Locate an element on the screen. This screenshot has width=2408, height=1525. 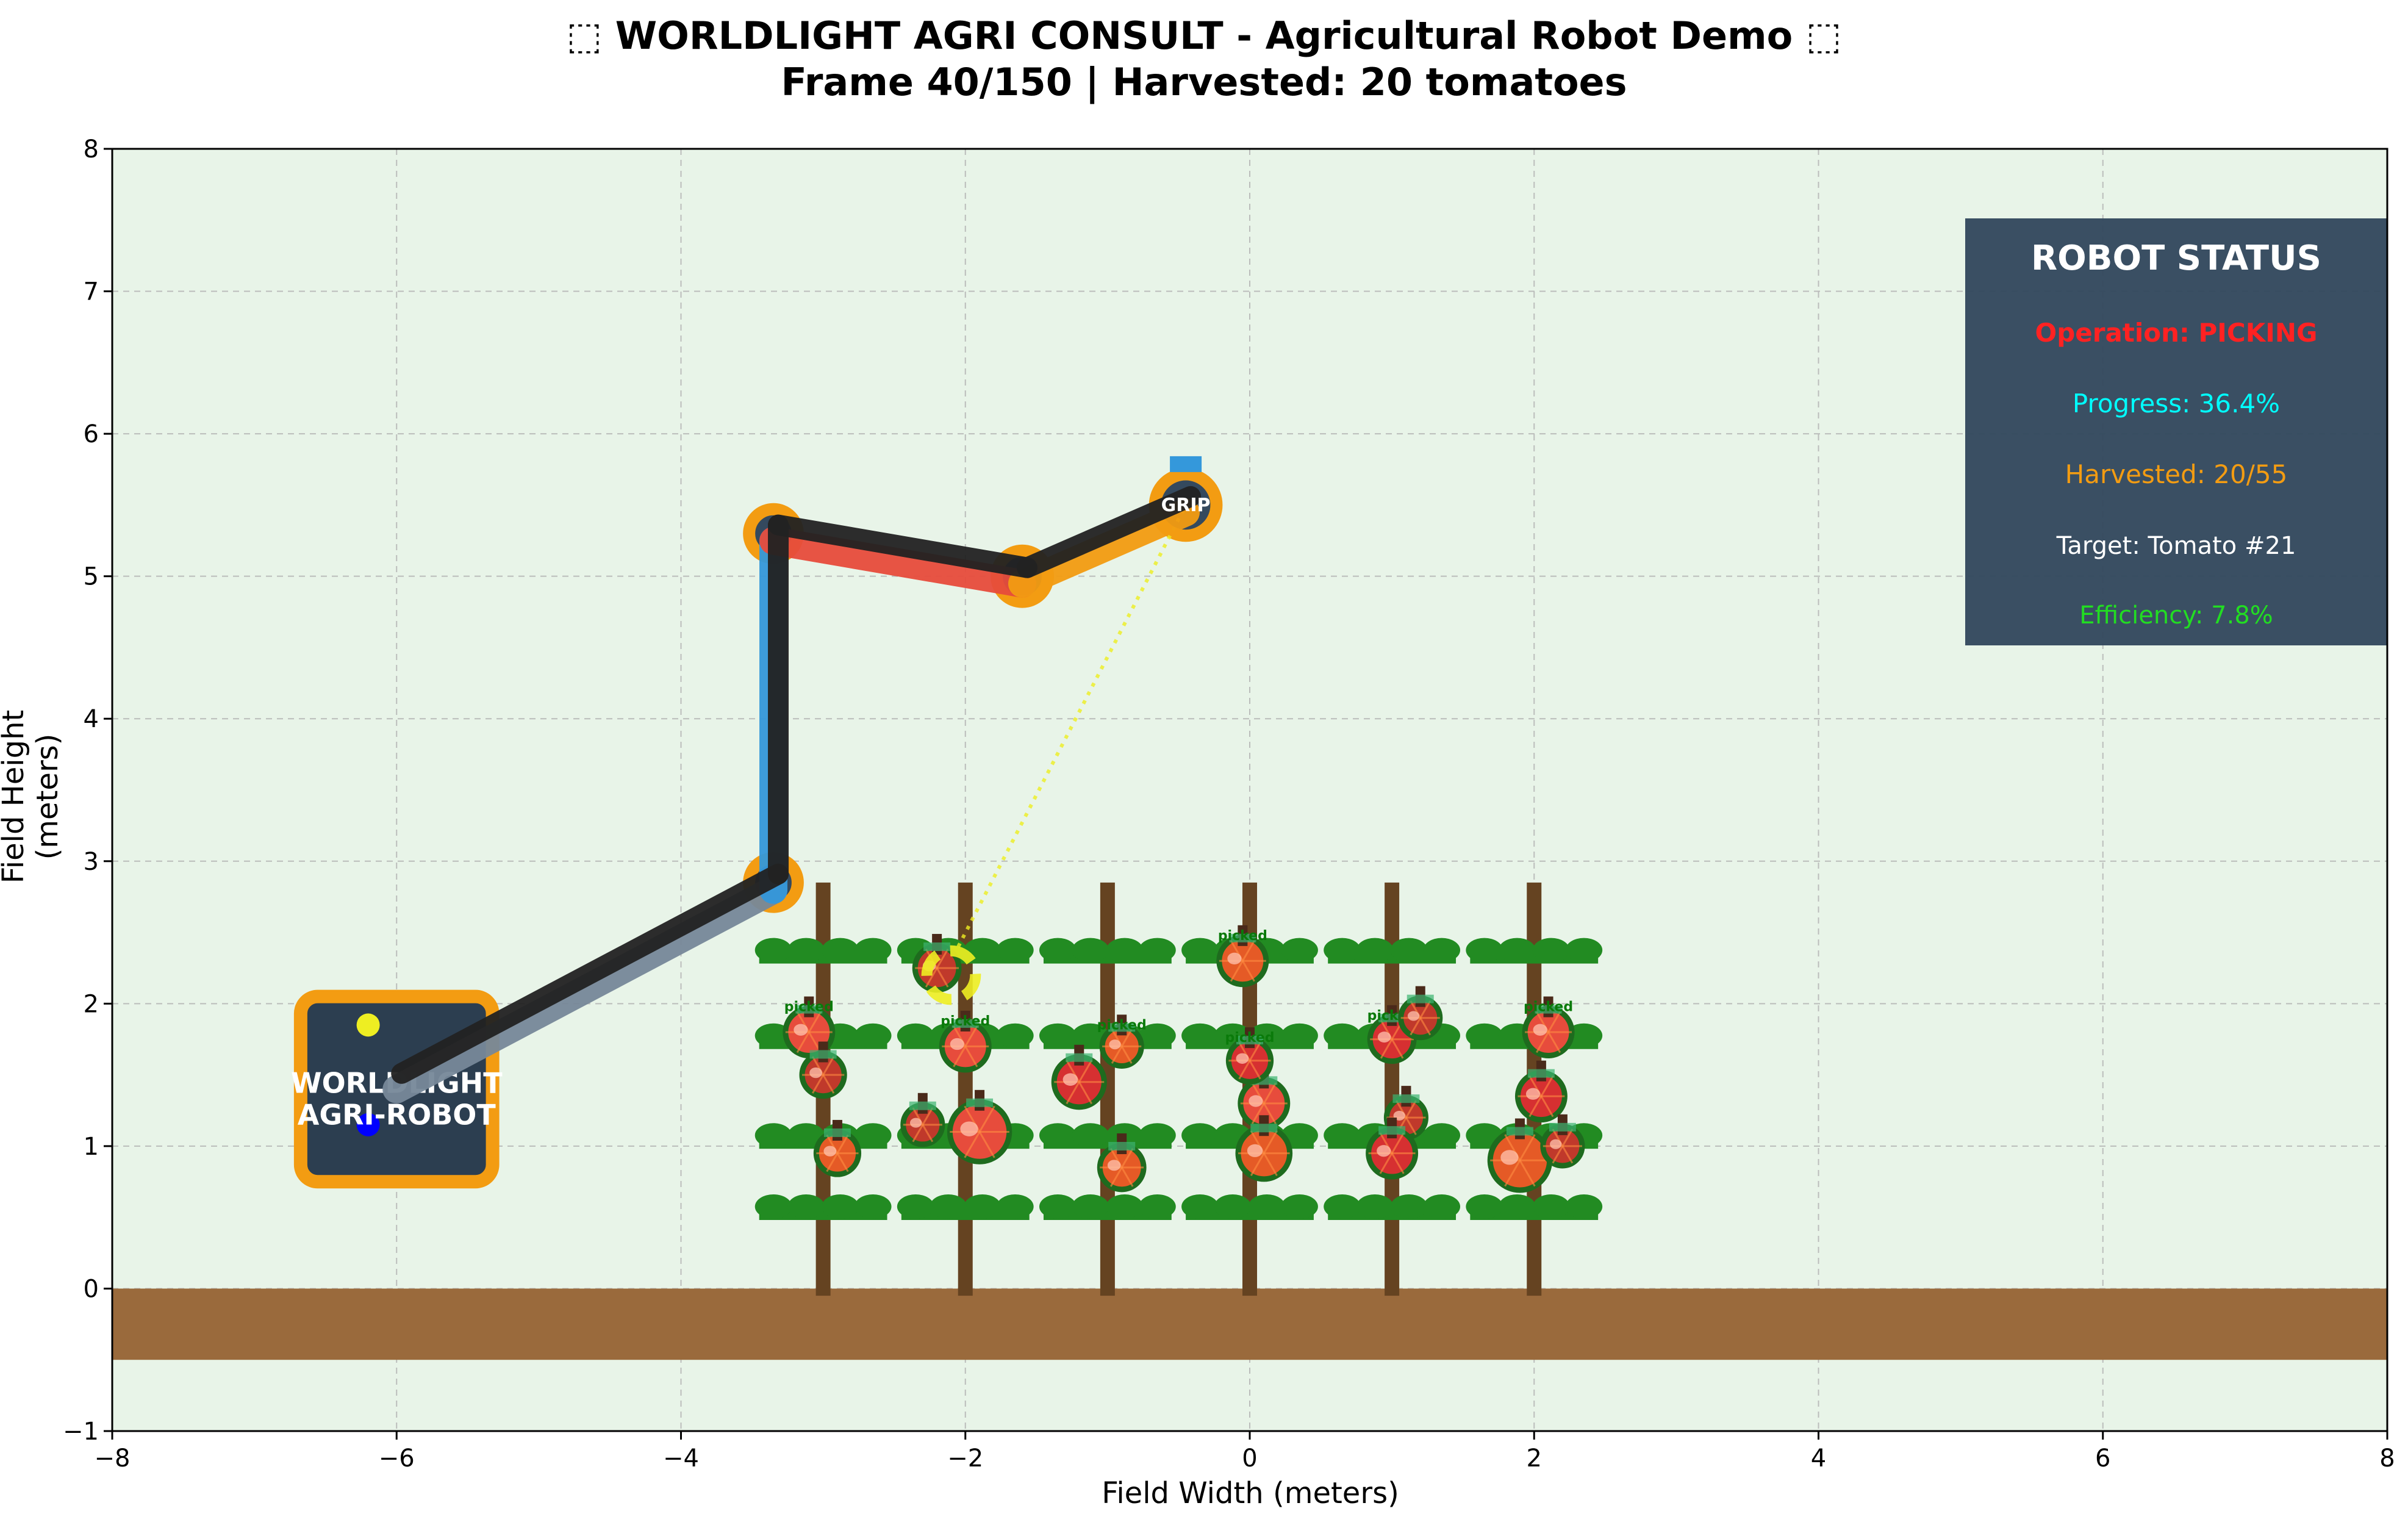
status-panel-bg is located at coordinates (2176, 431).